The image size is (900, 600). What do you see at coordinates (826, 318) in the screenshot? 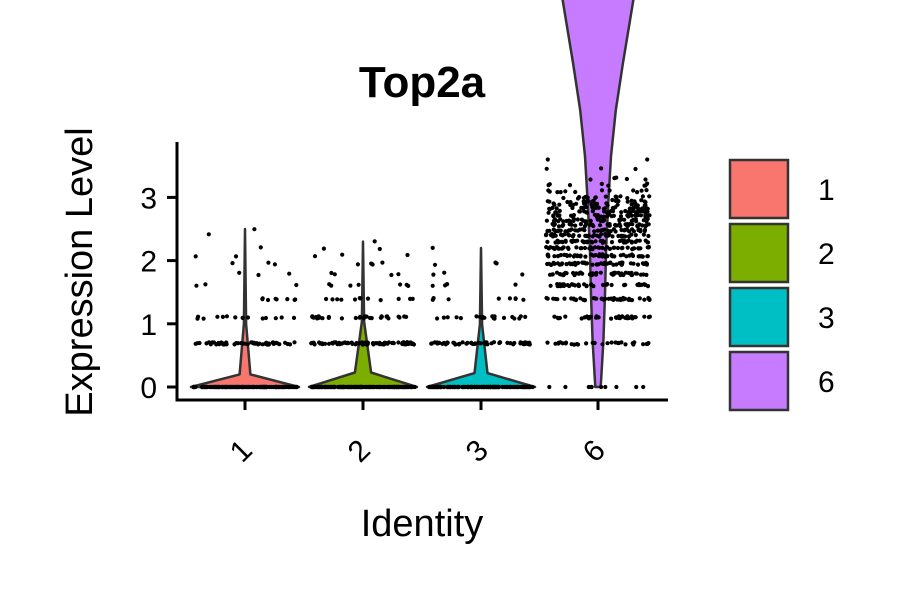
I see `legend-label-3: 3` at bounding box center [826, 318].